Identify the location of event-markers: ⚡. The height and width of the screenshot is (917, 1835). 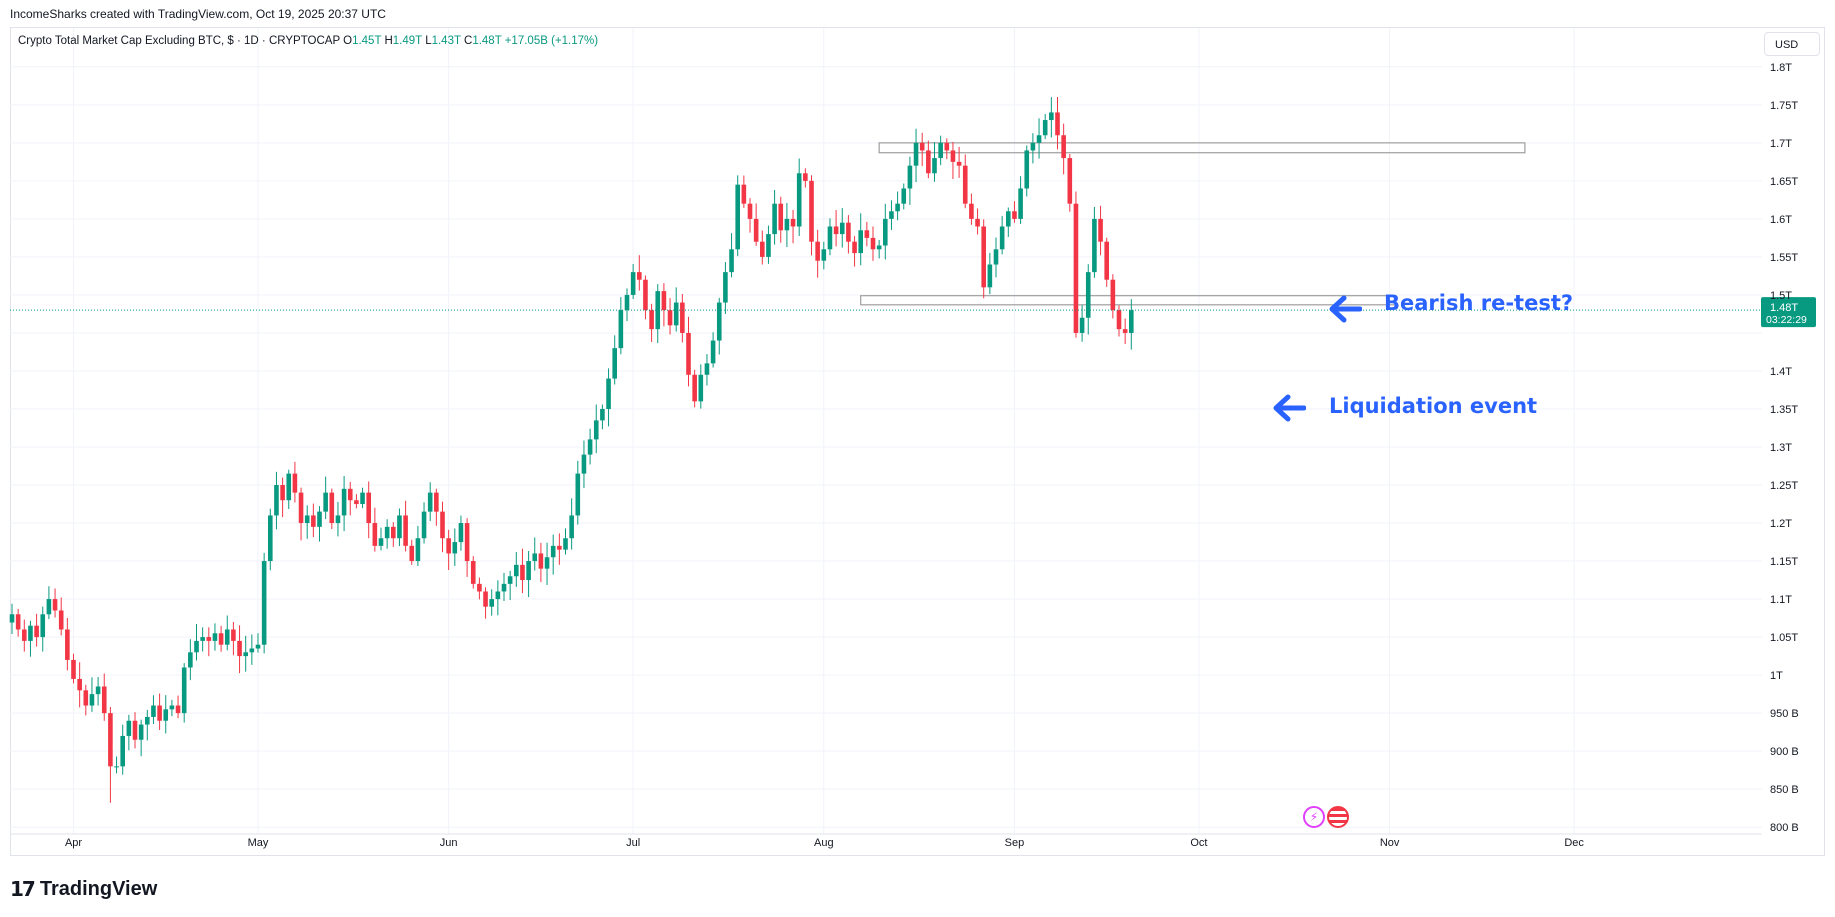
(1326, 817).